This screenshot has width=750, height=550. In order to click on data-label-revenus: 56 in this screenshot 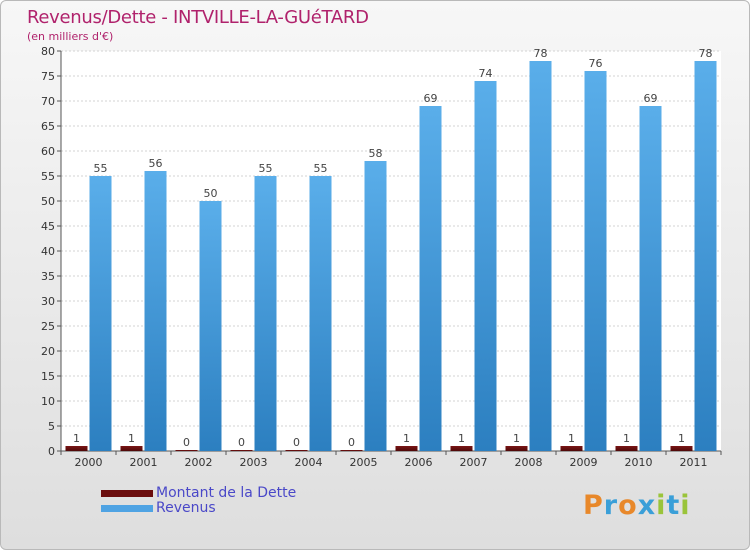, I will do `click(156, 163)`.